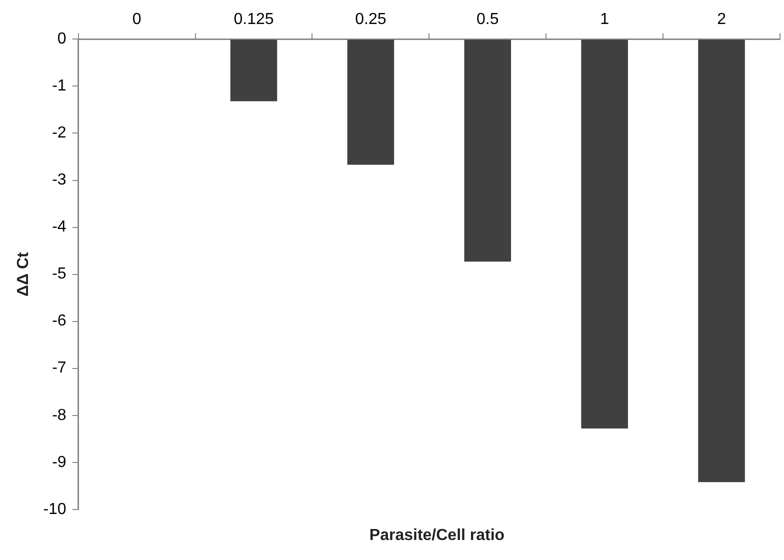  What do you see at coordinates (487, 19) in the screenshot?
I see `x-tick-label: 0.5` at bounding box center [487, 19].